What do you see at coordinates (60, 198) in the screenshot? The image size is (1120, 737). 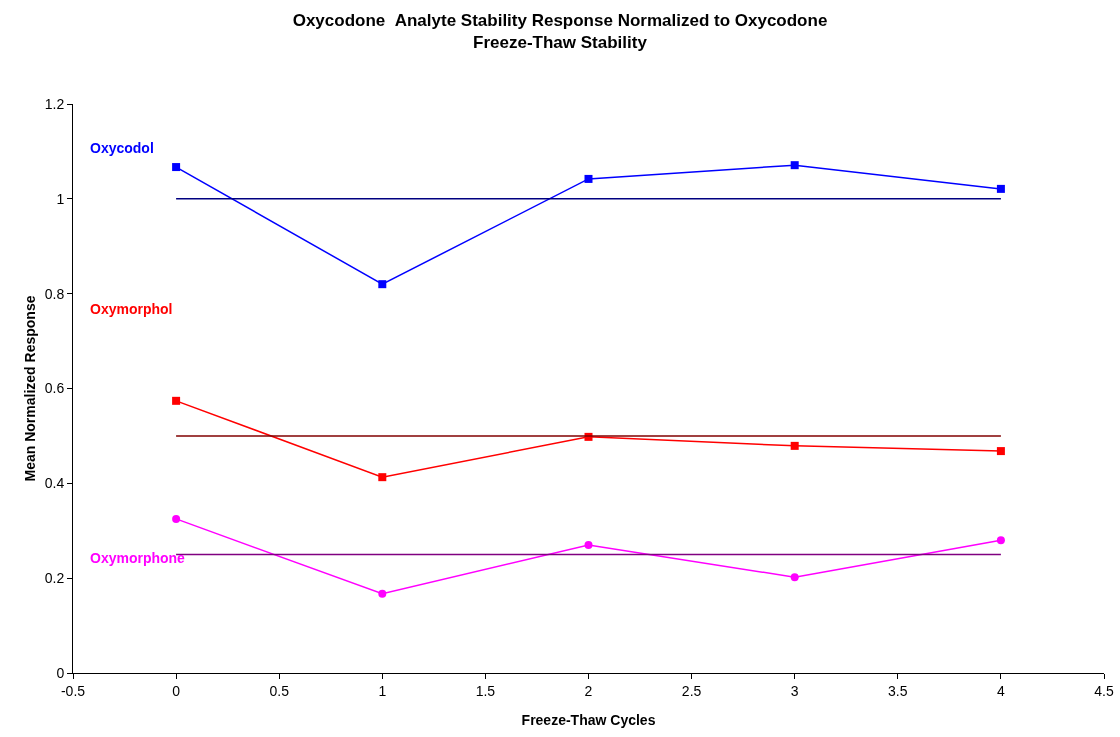 I see `y-tick-label: 1` at bounding box center [60, 198].